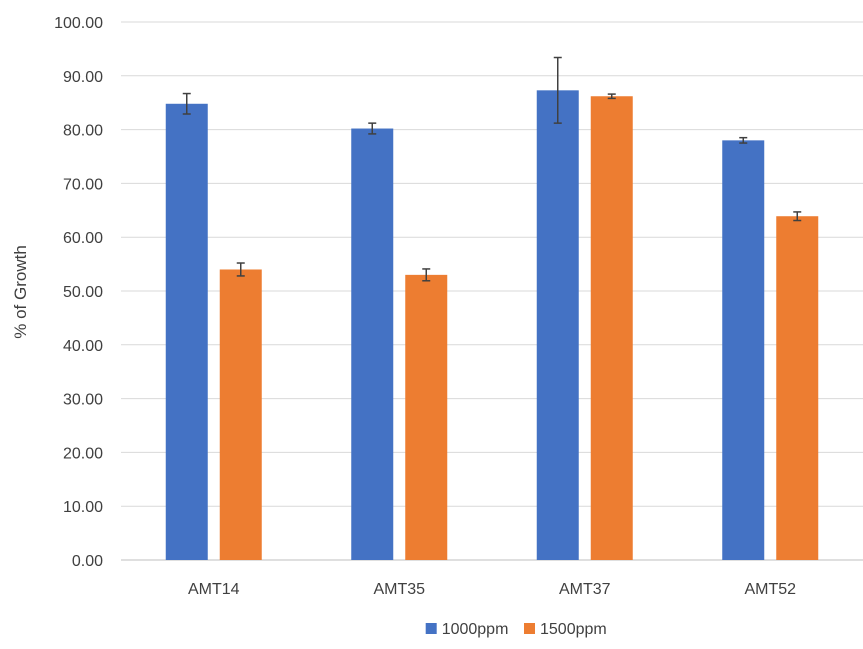 The image size is (863, 649). Describe the element at coordinates (573, 629) in the screenshot. I see `legend-label: 1500ppm` at that location.